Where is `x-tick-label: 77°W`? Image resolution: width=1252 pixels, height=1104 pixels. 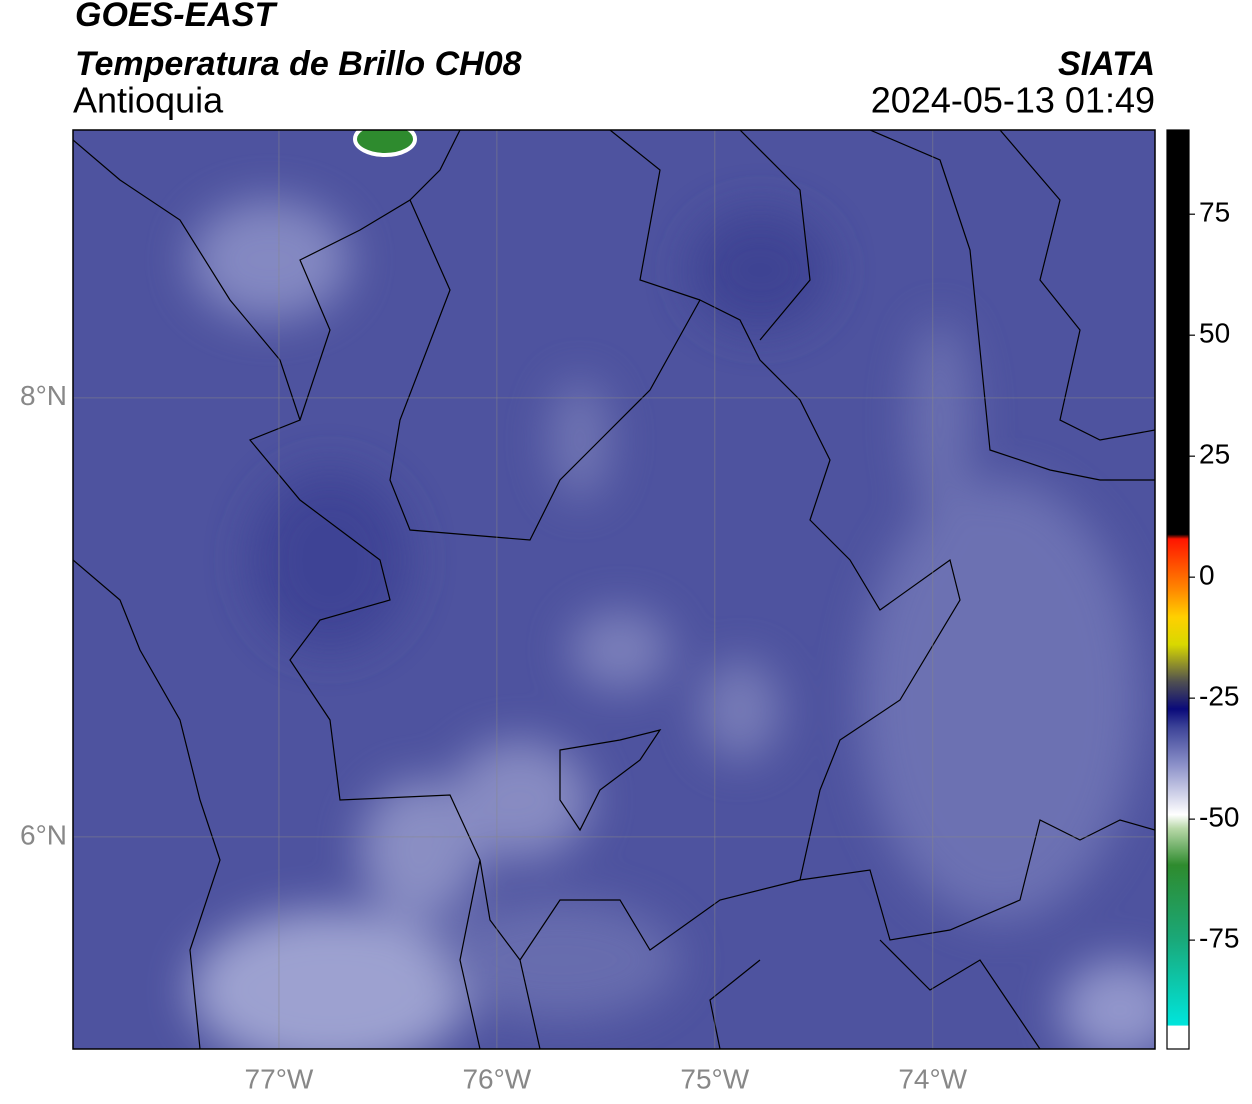 x-tick-label: 77°W is located at coordinates (279, 1078).